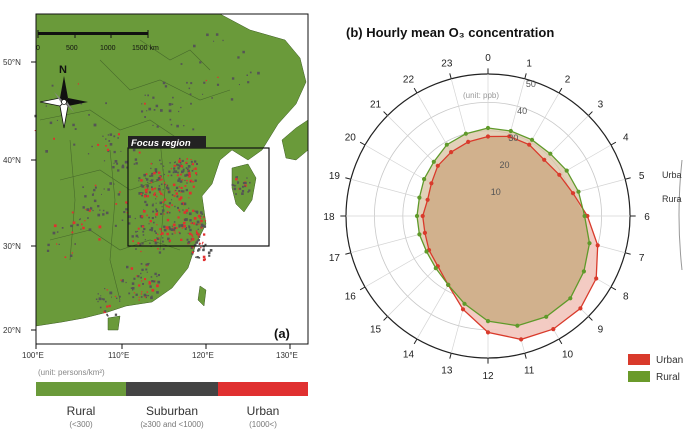 The height and width of the screenshot is (440, 686). Describe the element at coordinates (172, 411) in the screenshot. I see `category-suburban-label: Suburban` at that location.